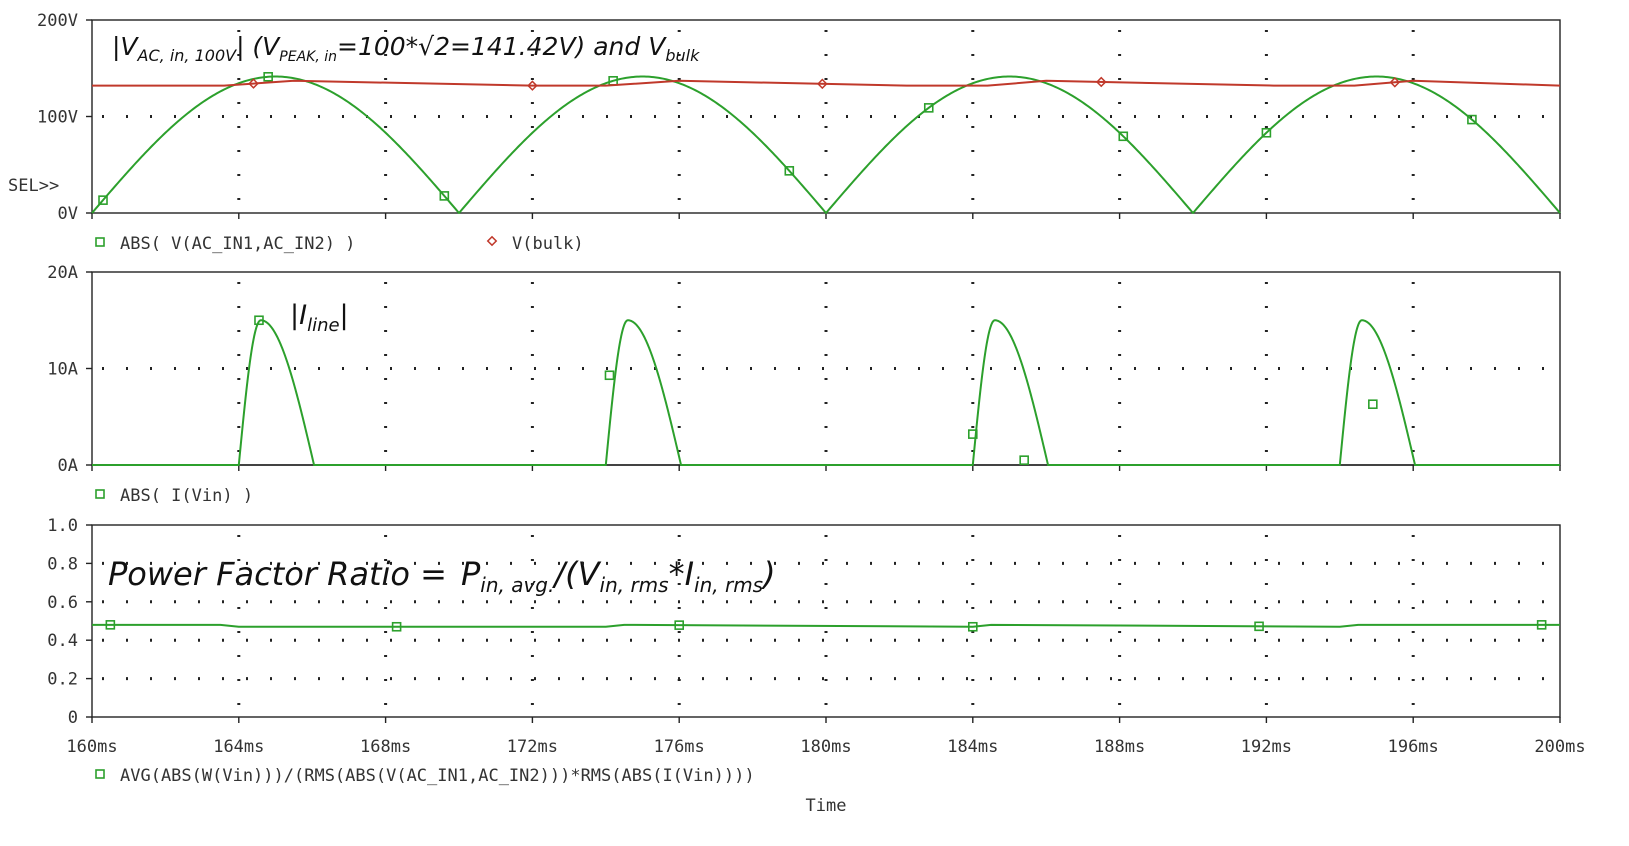  I want to click on current-annotation: |Iline|, so click(319, 318).